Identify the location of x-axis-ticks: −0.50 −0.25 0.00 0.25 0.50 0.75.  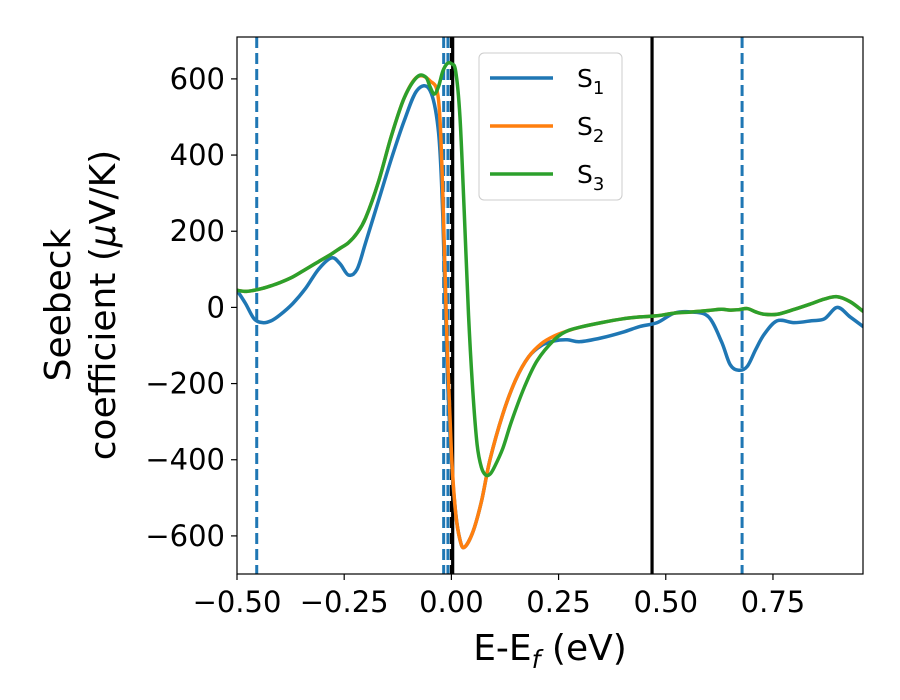
(499, 596).